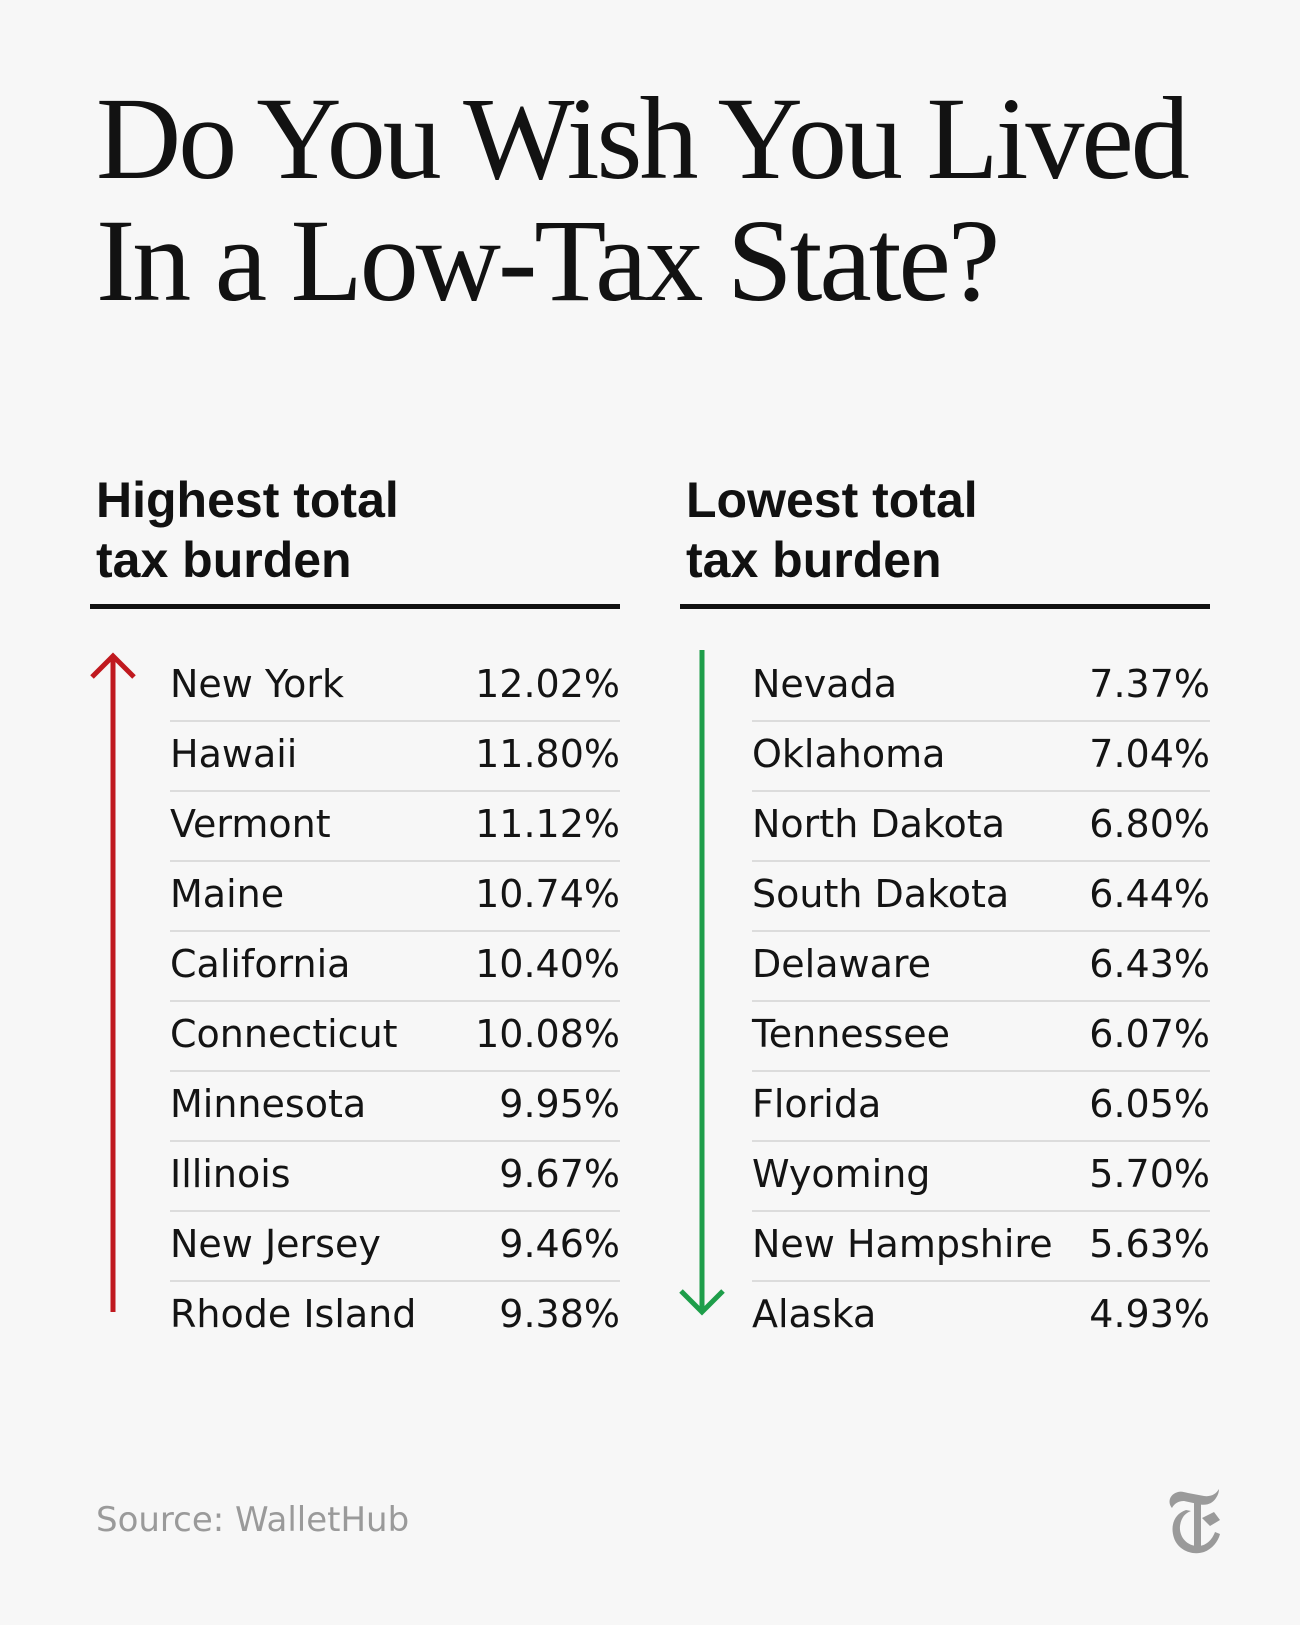 The width and height of the screenshot is (1300, 1625). What do you see at coordinates (547, 824) in the screenshot?
I see `highest-row-value: 11.12%` at bounding box center [547, 824].